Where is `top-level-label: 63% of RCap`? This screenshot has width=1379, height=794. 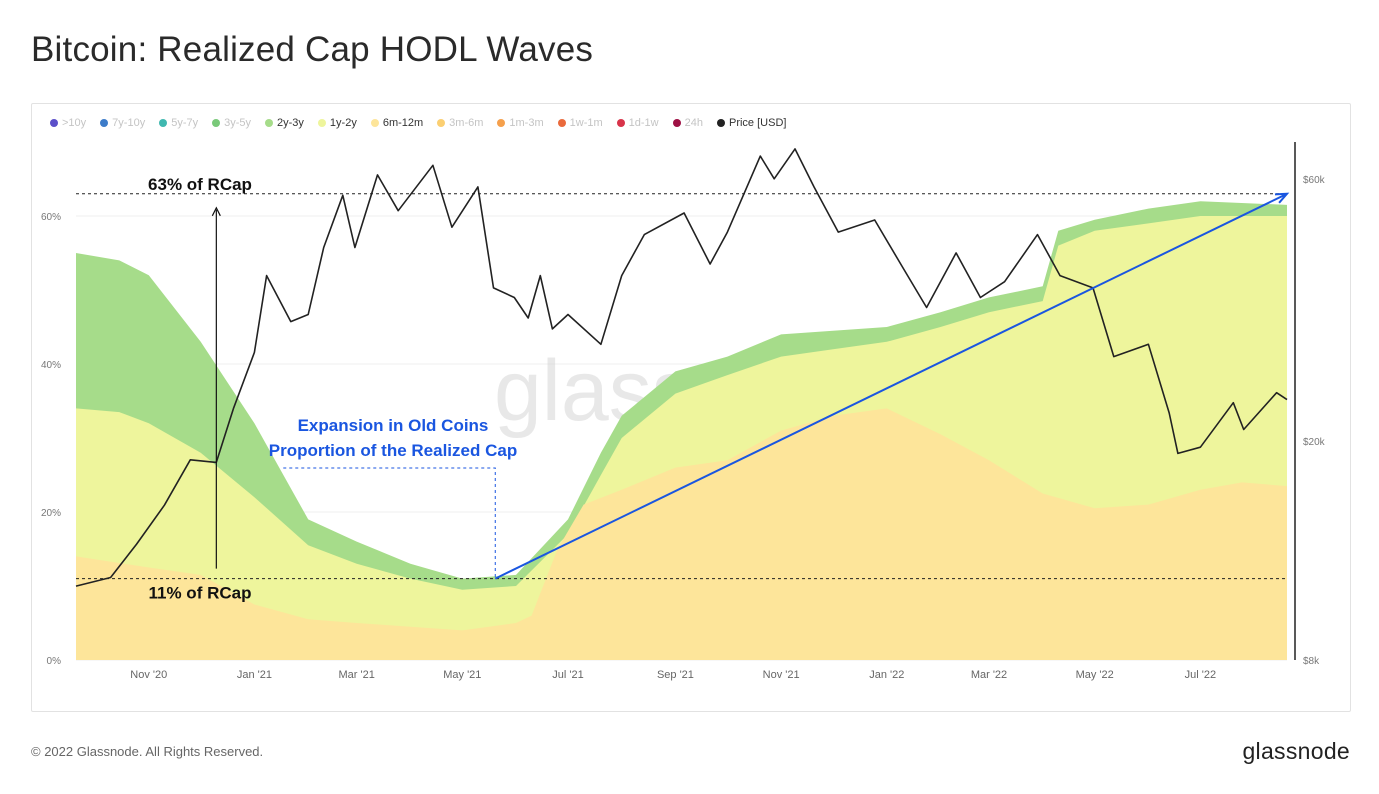 top-level-label: 63% of RCap is located at coordinates (200, 184).